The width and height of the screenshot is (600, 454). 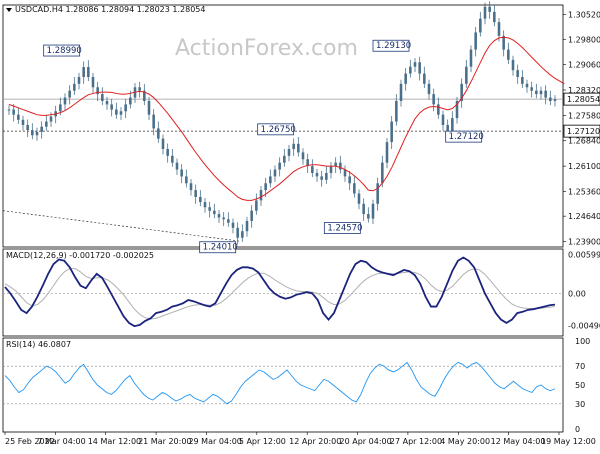 I want to click on price-tick-label: 1.26840, so click(x=584, y=141).